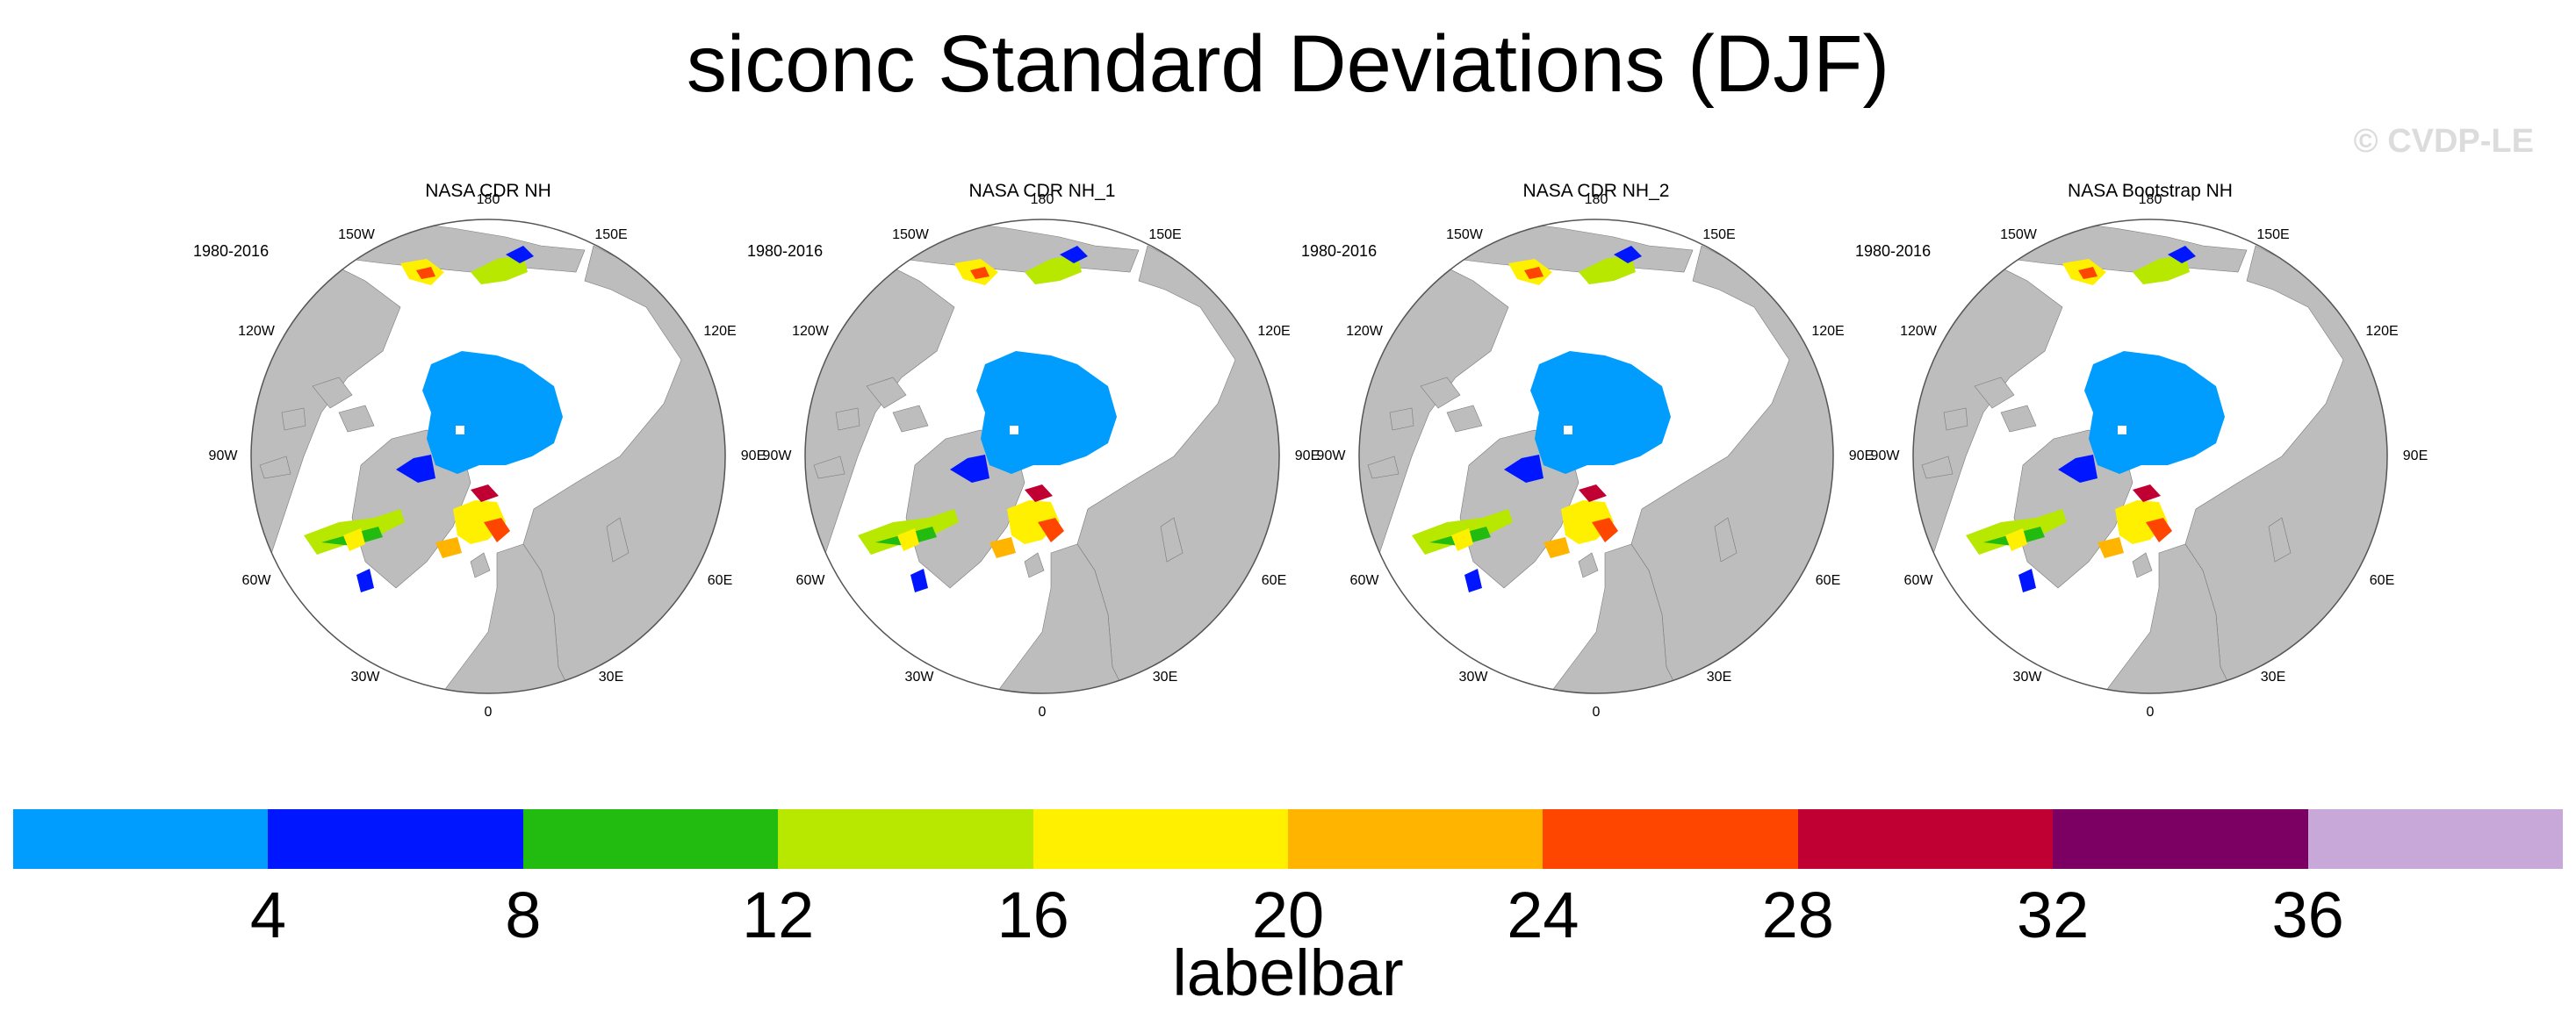  What do you see at coordinates (2307, 915) in the screenshot?
I see `labelbar-tick-label: 36` at bounding box center [2307, 915].